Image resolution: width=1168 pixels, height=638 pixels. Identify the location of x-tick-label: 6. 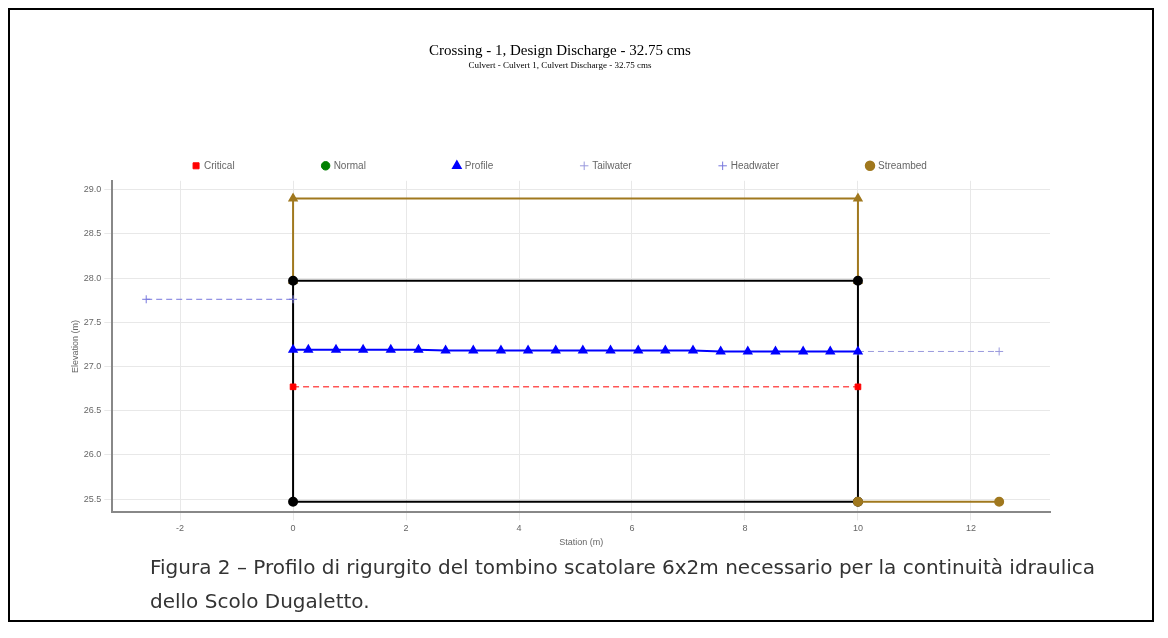
(632, 528).